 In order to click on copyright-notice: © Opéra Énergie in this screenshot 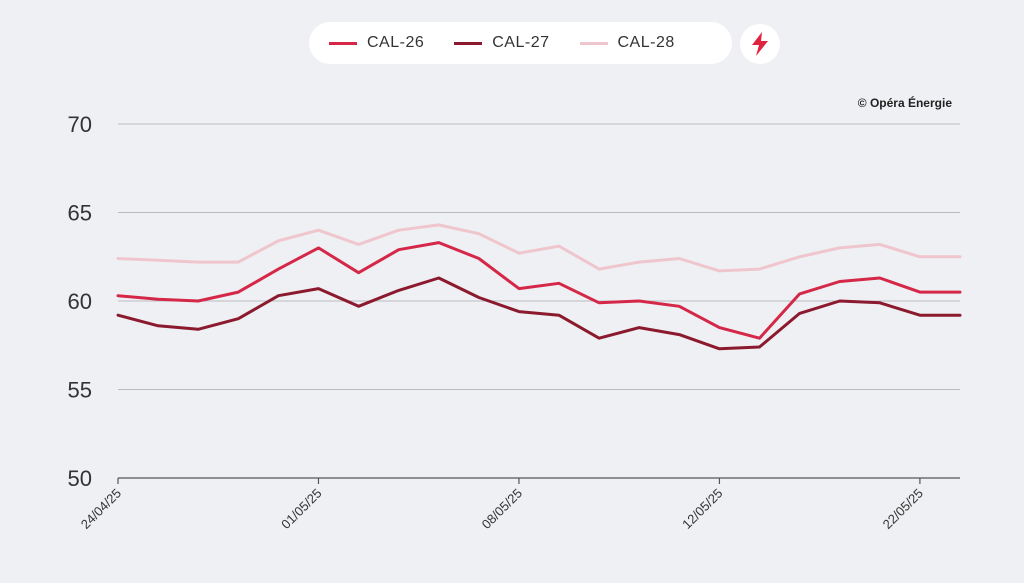, I will do `click(904, 103)`.